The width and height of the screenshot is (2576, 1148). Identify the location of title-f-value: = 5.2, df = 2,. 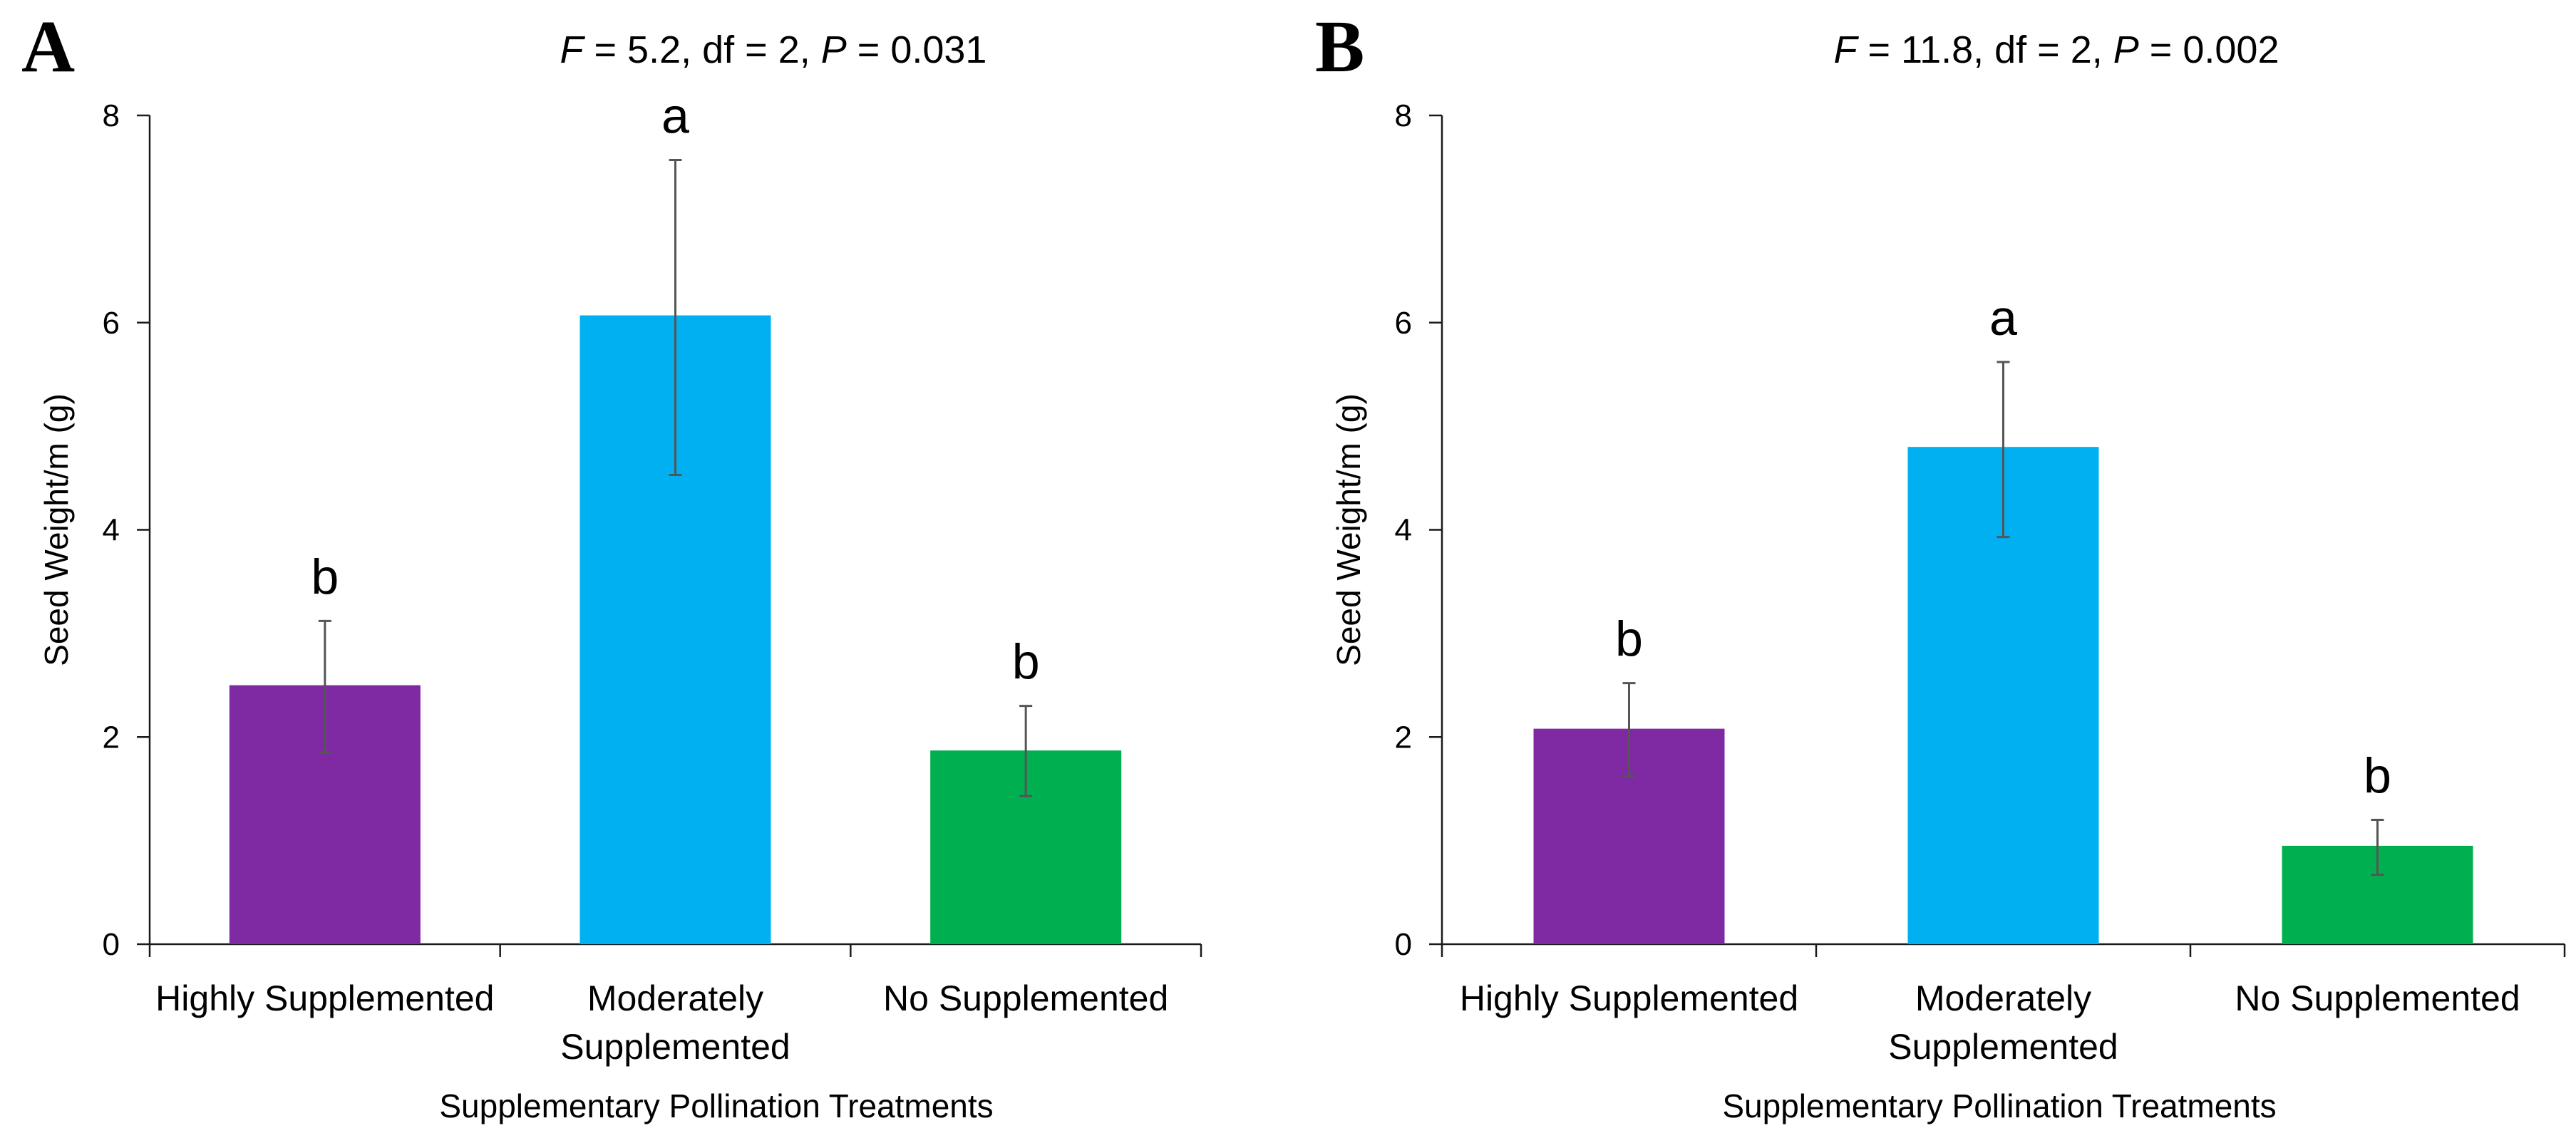
(702, 50).